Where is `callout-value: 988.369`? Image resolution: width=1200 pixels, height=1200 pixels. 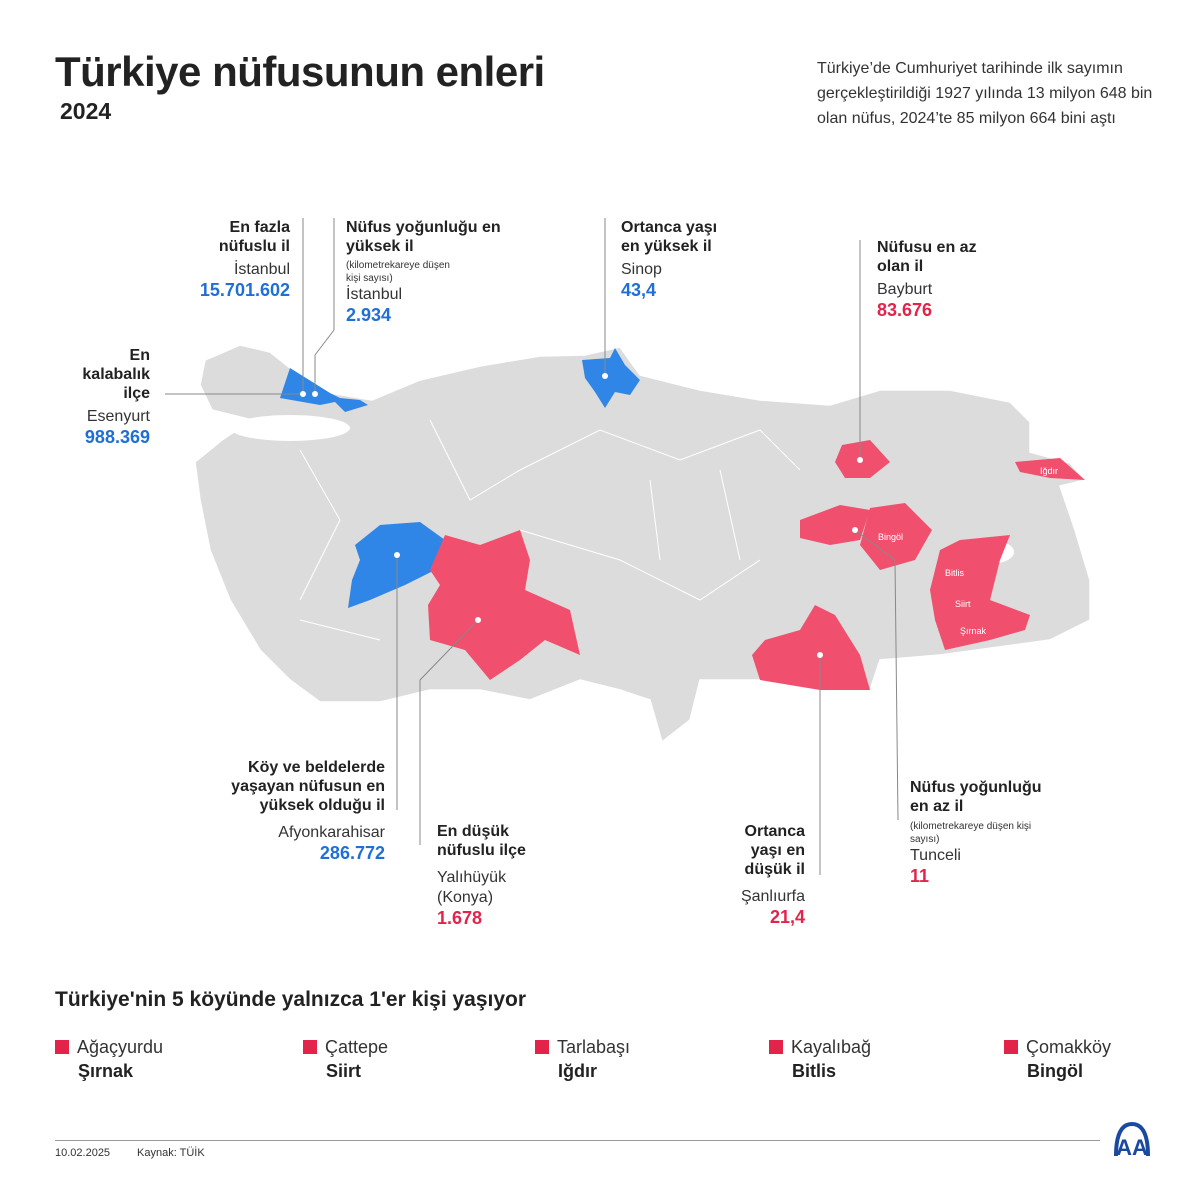 callout-value: 988.369 is located at coordinates (117, 437).